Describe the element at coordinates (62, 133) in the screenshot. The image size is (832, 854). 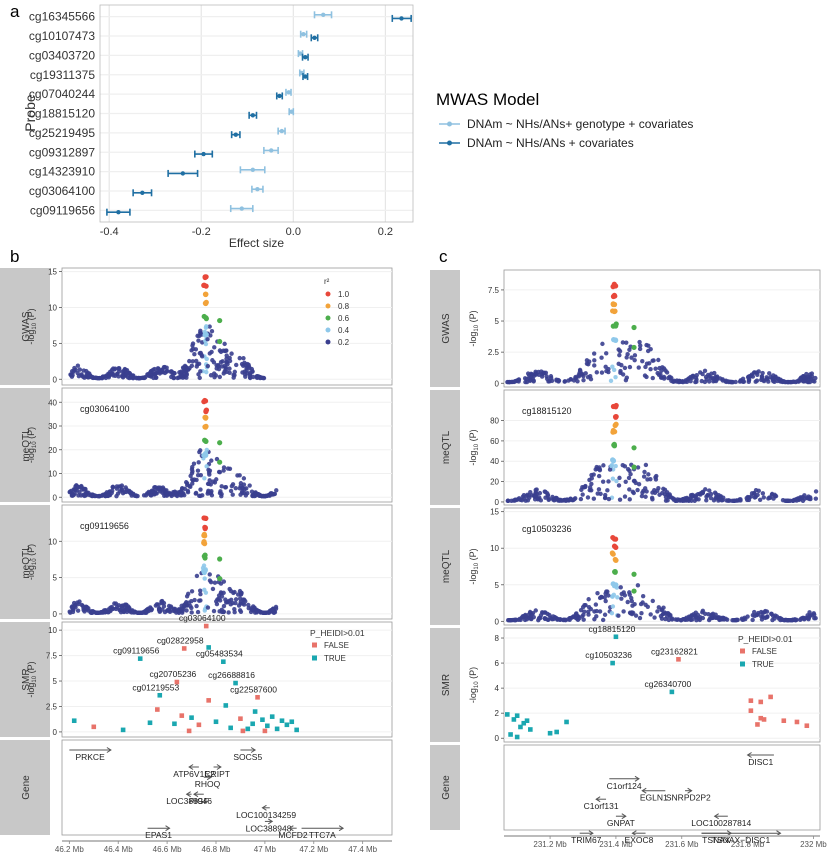
I see `panel-a-probe-label: cg25219495` at that location.